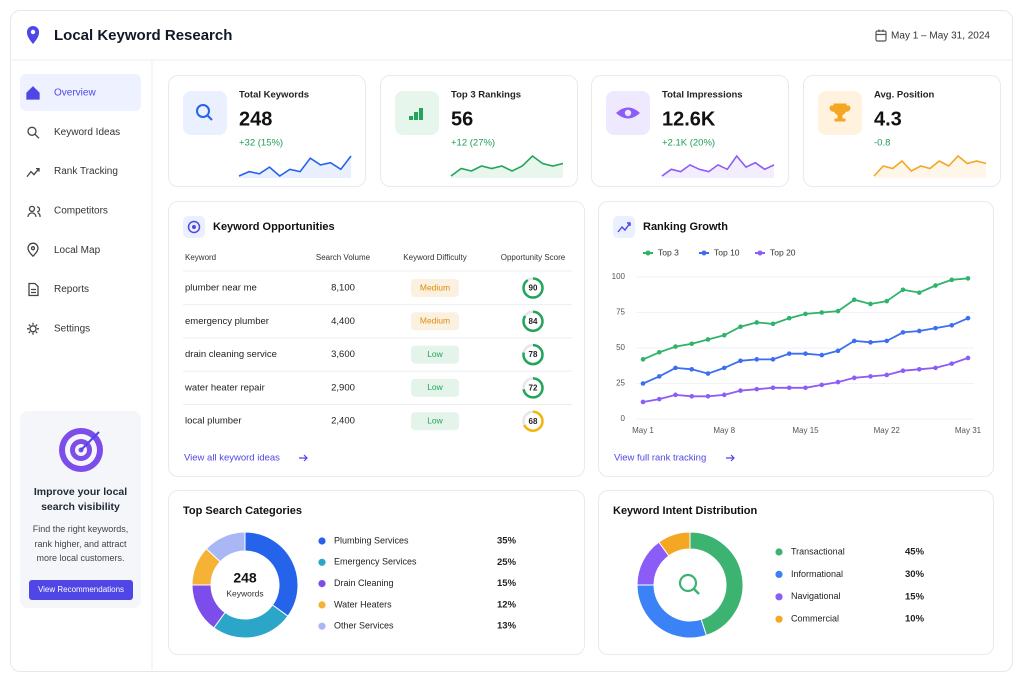 The height and width of the screenshot is (683, 1024). Describe the element at coordinates (343, 354) in the screenshot. I see `search-volume: 3,600` at that location.